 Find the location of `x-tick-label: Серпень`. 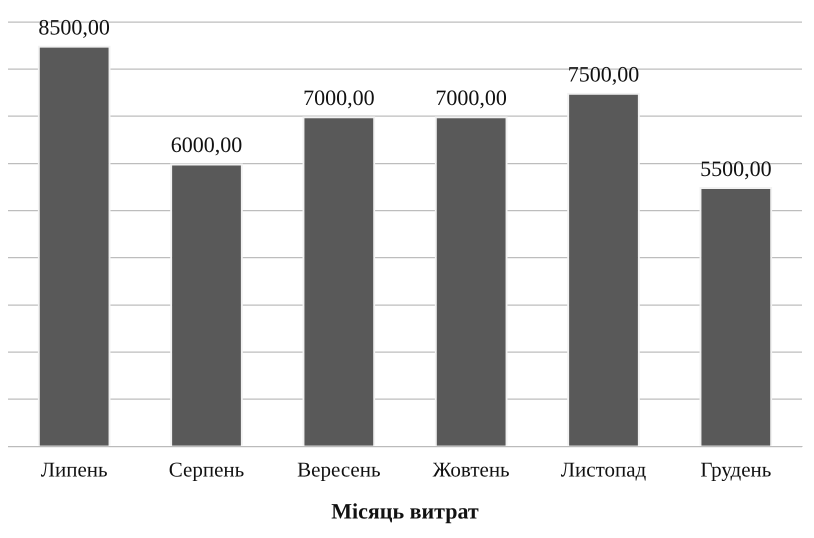

x-tick-label: Серпень is located at coordinates (206, 470).